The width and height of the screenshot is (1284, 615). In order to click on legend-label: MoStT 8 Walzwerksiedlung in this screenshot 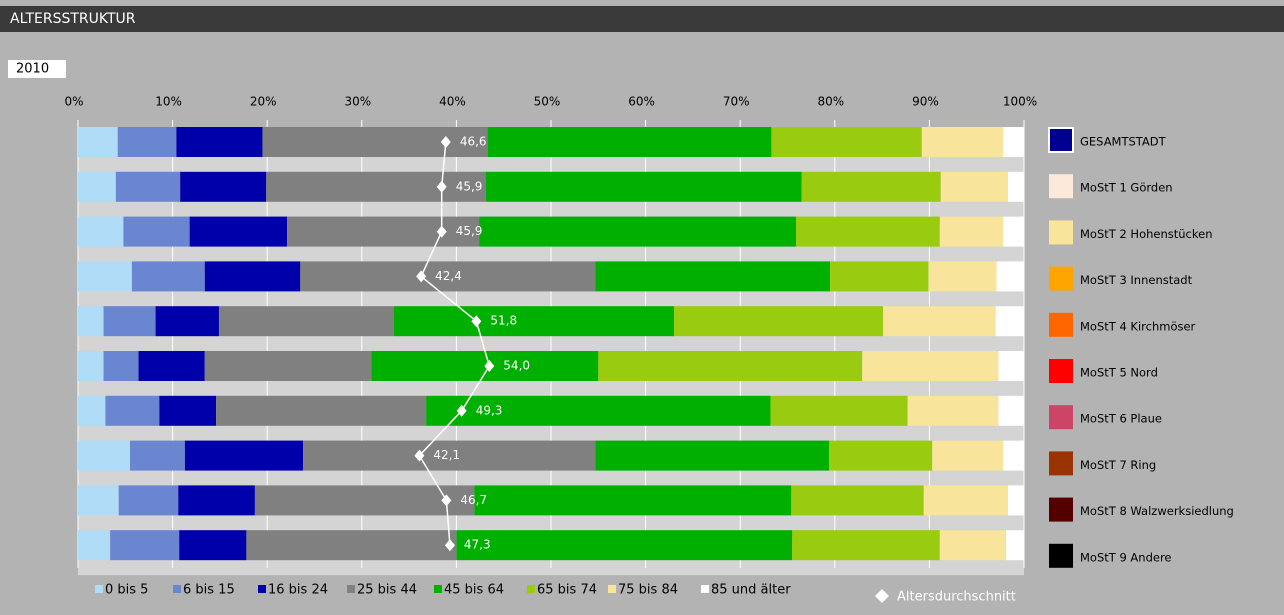, I will do `click(1157, 511)`.